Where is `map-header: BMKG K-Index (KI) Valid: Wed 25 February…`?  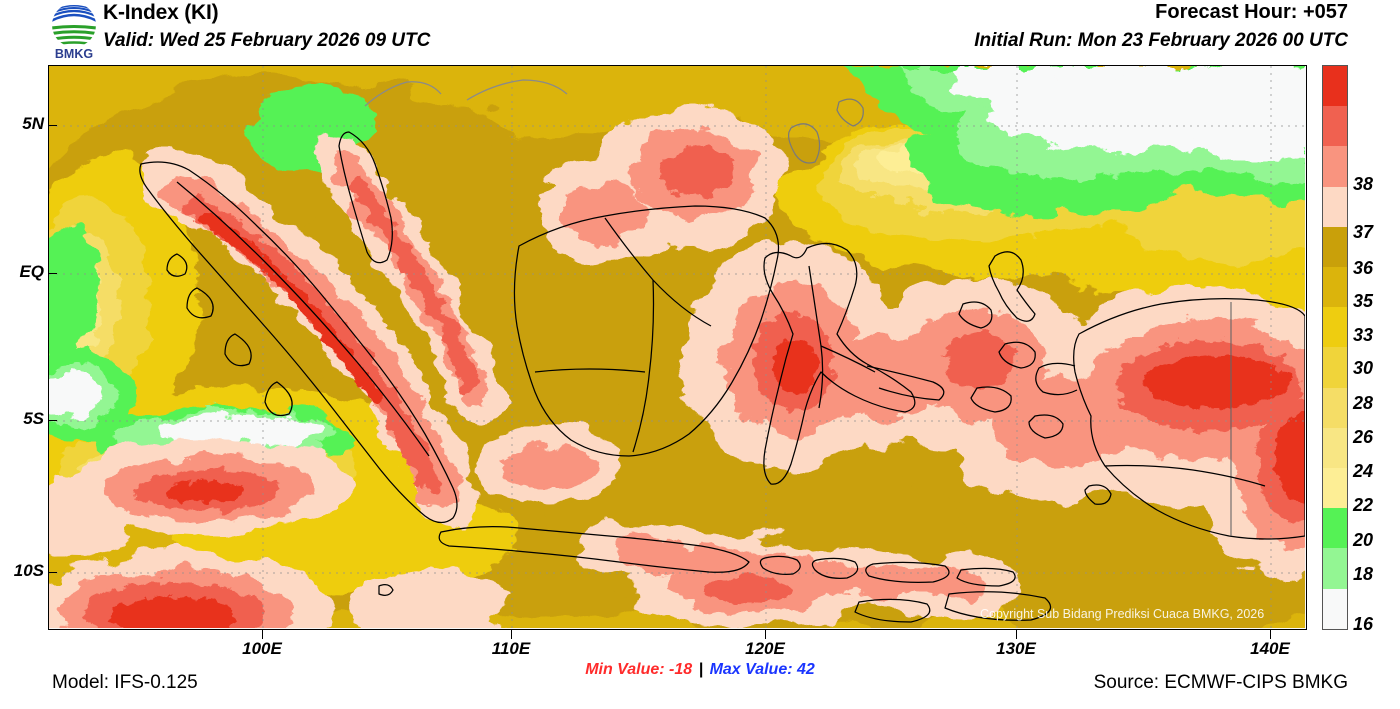
map-header: BMKG K-Index (KI) Valid: Wed 25 February… is located at coordinates (700, 31).